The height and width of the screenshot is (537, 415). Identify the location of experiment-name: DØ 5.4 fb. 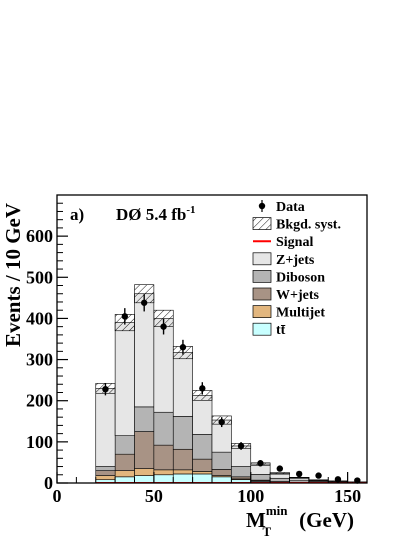
(151, 214).